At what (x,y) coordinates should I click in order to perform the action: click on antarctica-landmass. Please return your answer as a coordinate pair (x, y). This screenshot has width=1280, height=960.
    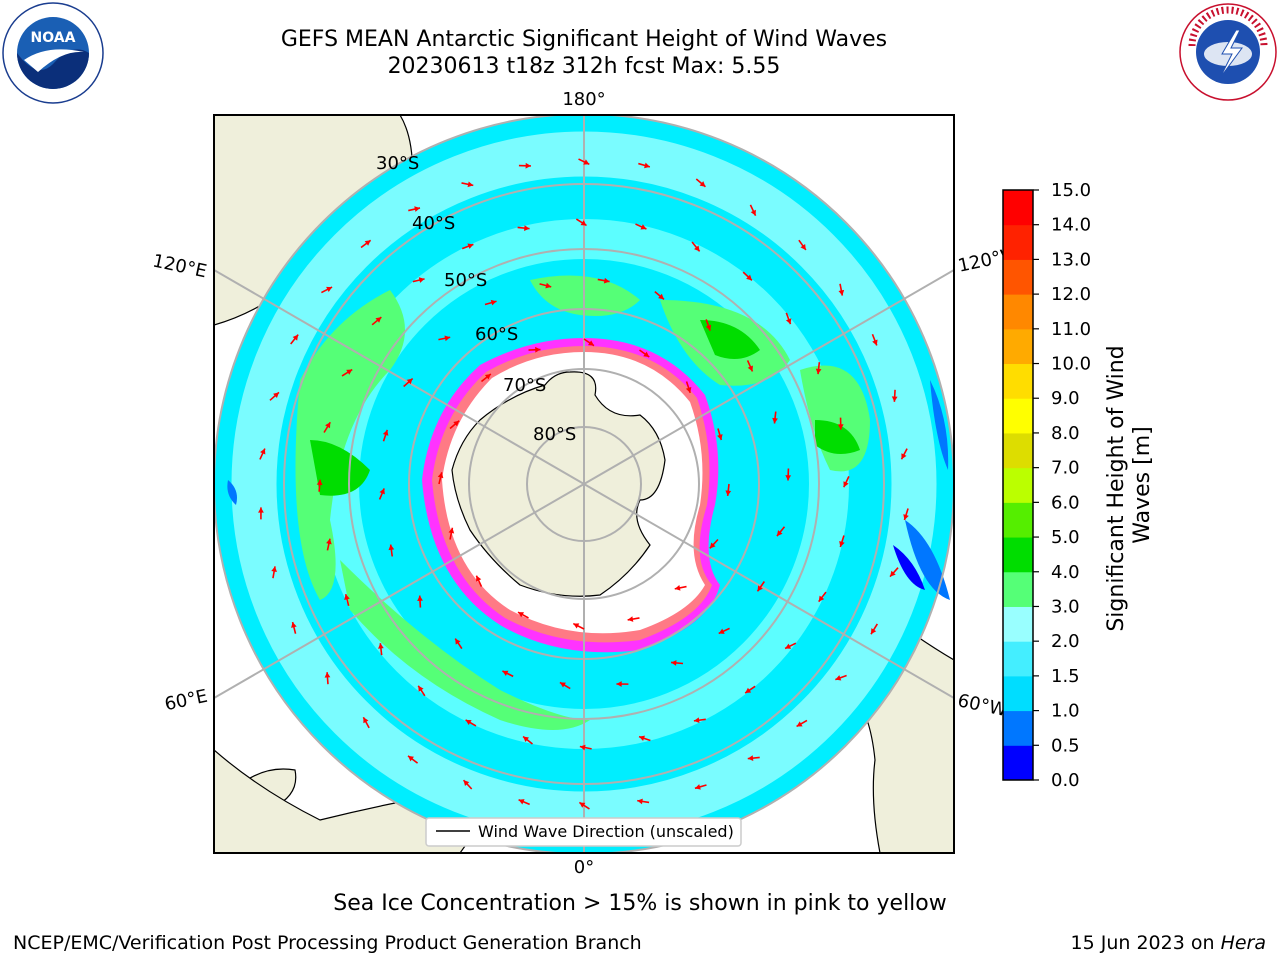
    Looking at the image, I should click on (558, 484).